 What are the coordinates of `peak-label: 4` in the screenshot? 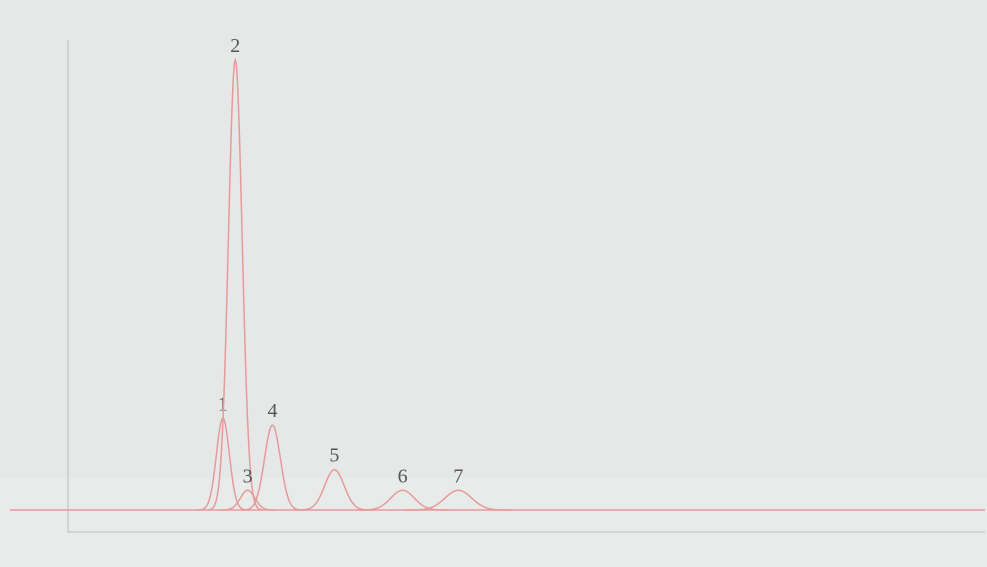 It's located at (272, 411).